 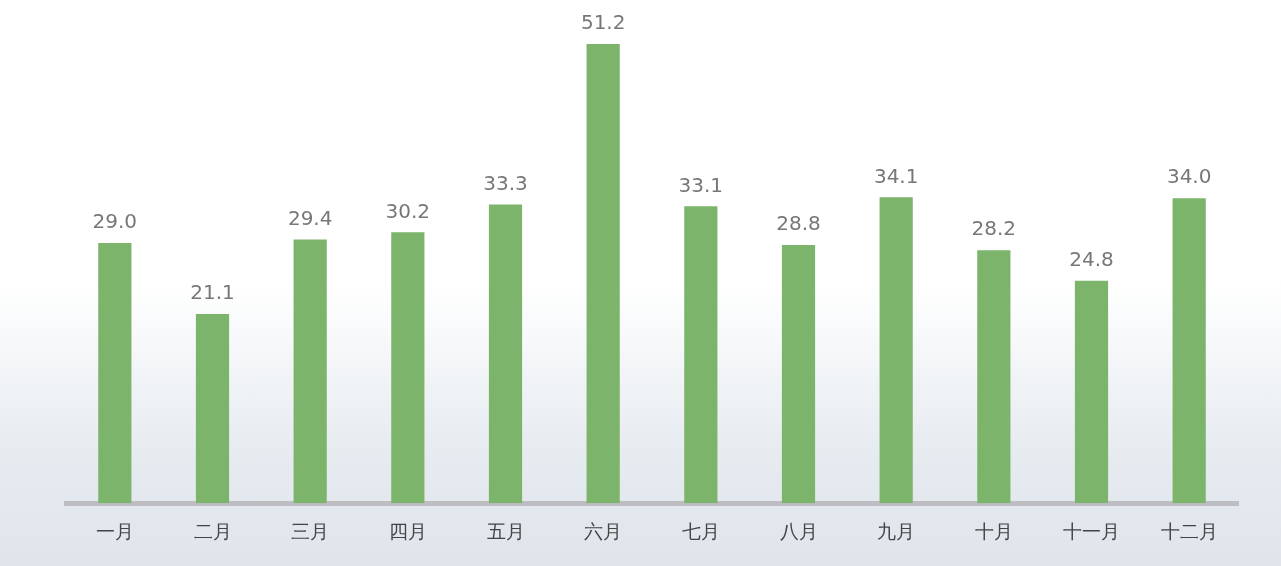 I want to click on x-tick-label: 一月, so click(x=114, y=530).